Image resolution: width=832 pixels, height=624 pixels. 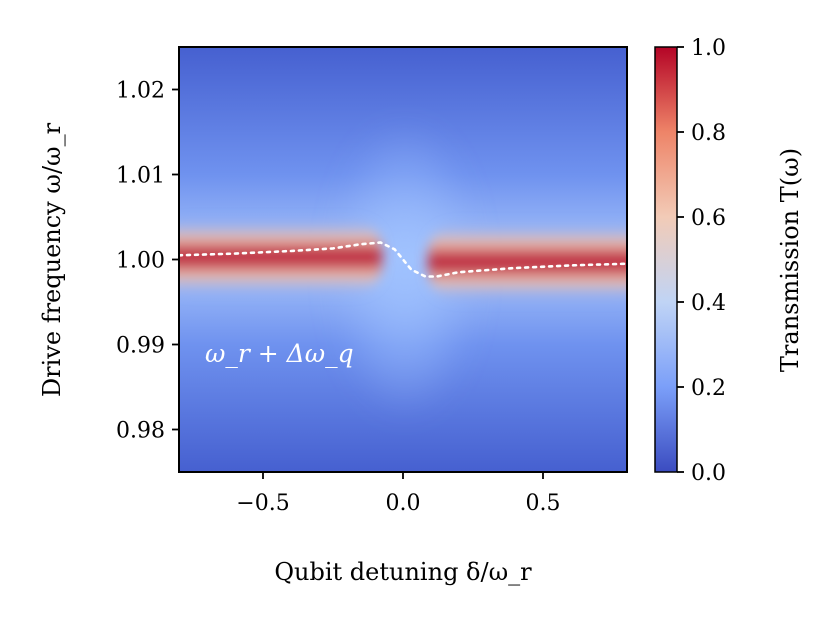 What do you see at coordinates (140, 91) in the screenshot?
I see `y-tick-label: 1.02` at bounding box center [140, 91].